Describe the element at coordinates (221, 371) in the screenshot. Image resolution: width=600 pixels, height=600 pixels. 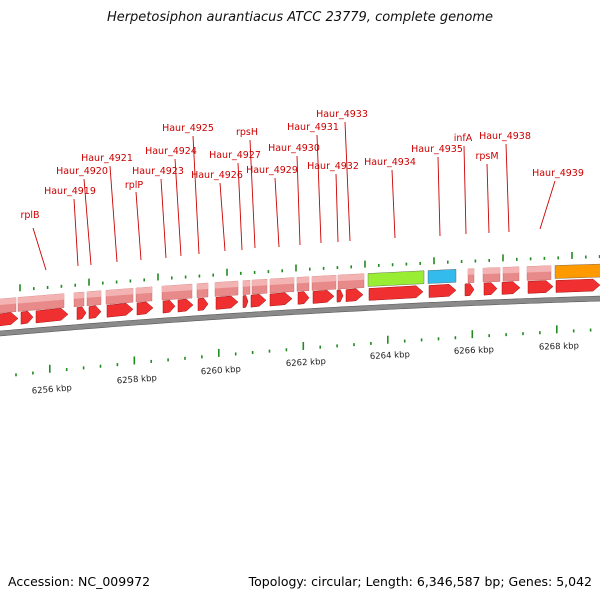
I see `scale-label: 6260 kbp` at that location.